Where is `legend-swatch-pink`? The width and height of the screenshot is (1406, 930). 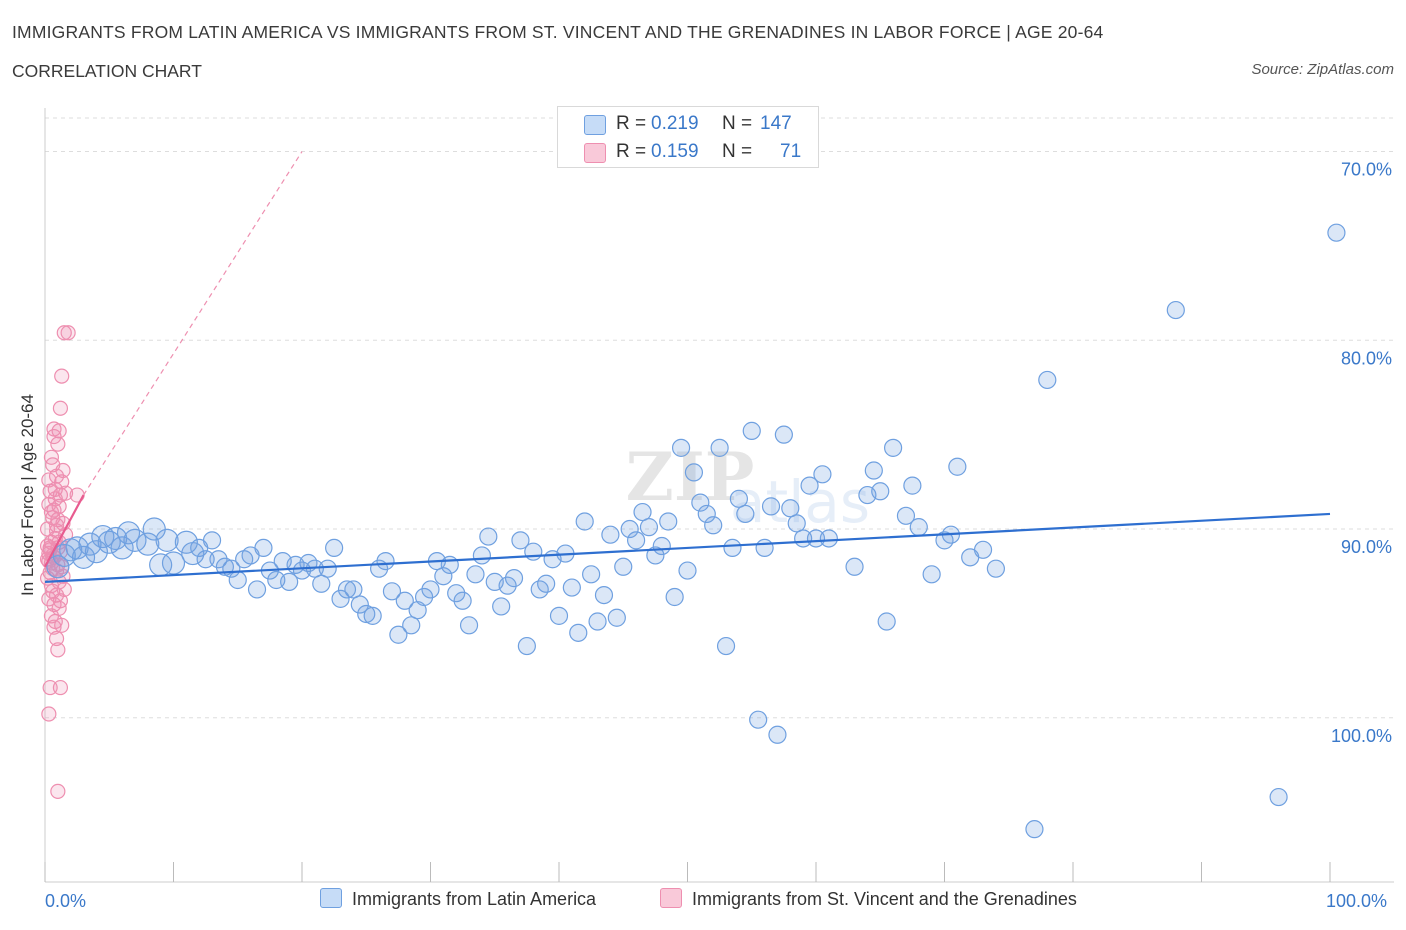
legend-swatch-pink is located at coordinates (595, 153).